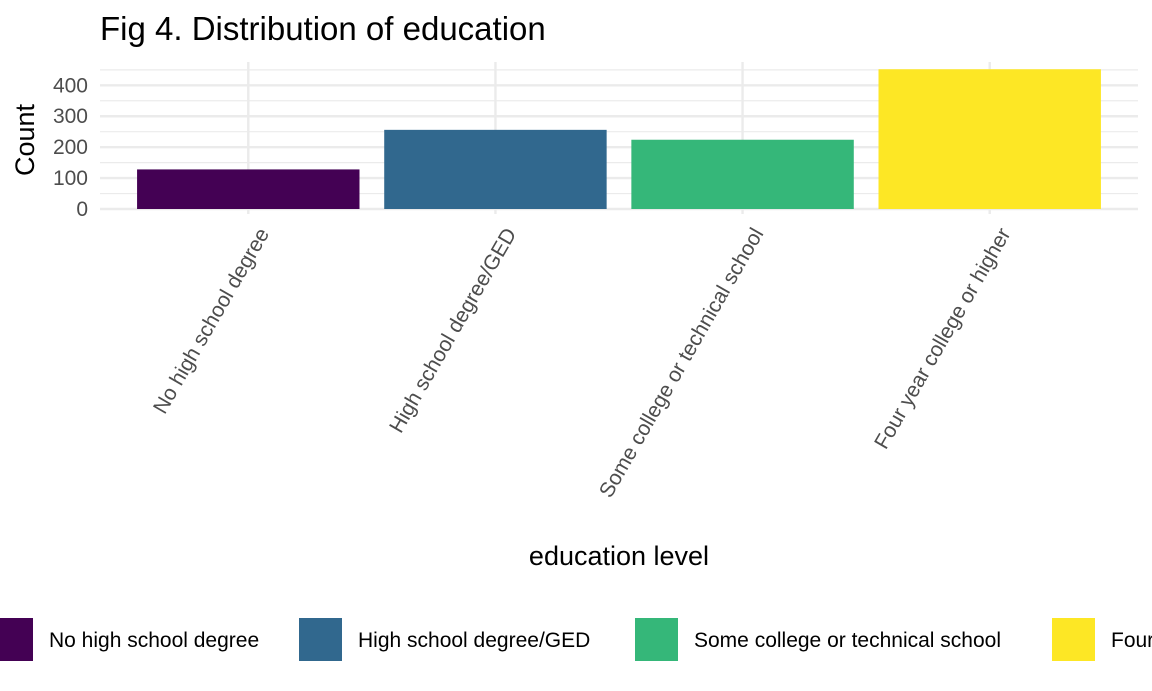  I want to click on y-tick-label: 200, so click(70, 147).